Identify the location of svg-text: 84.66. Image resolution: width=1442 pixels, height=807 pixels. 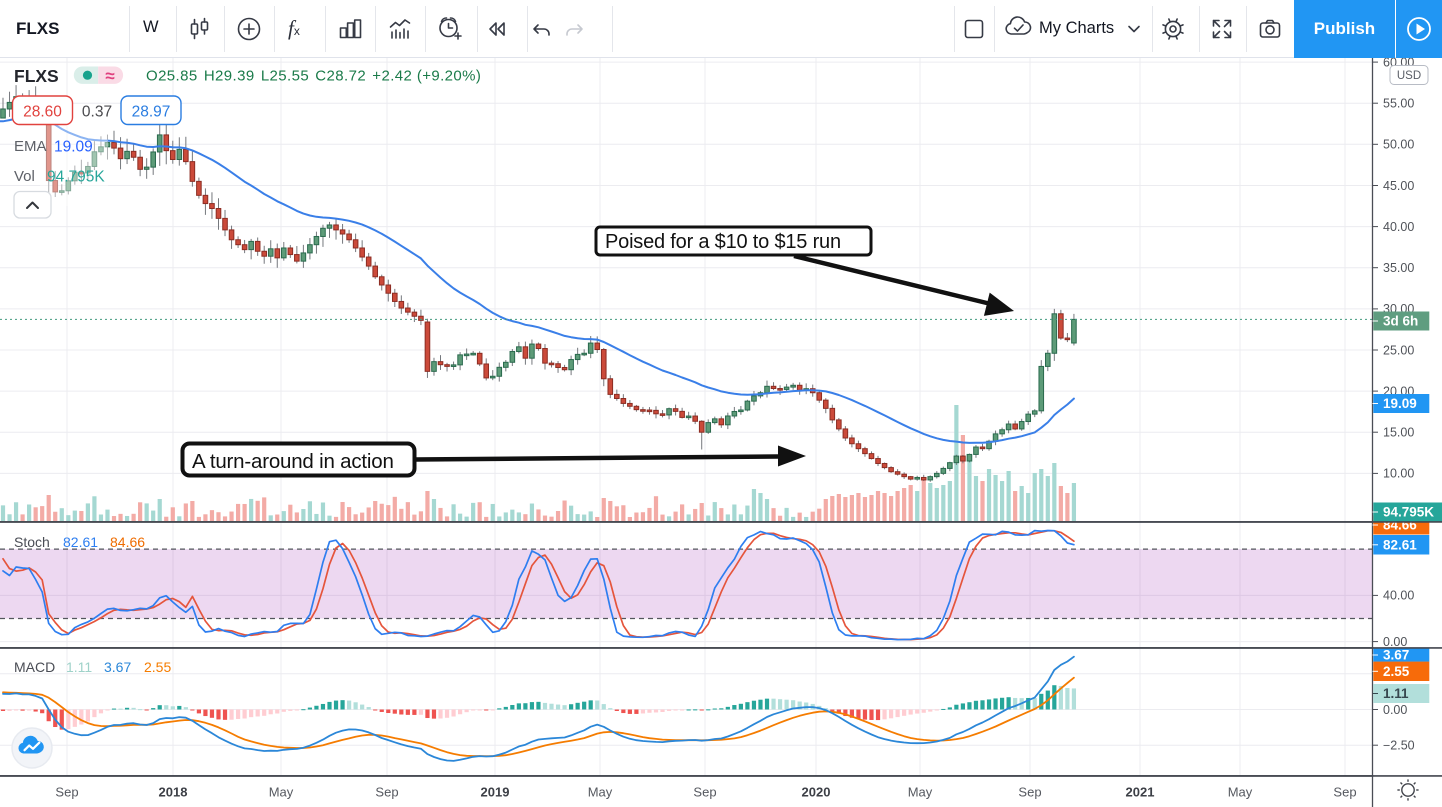
(127, 542).